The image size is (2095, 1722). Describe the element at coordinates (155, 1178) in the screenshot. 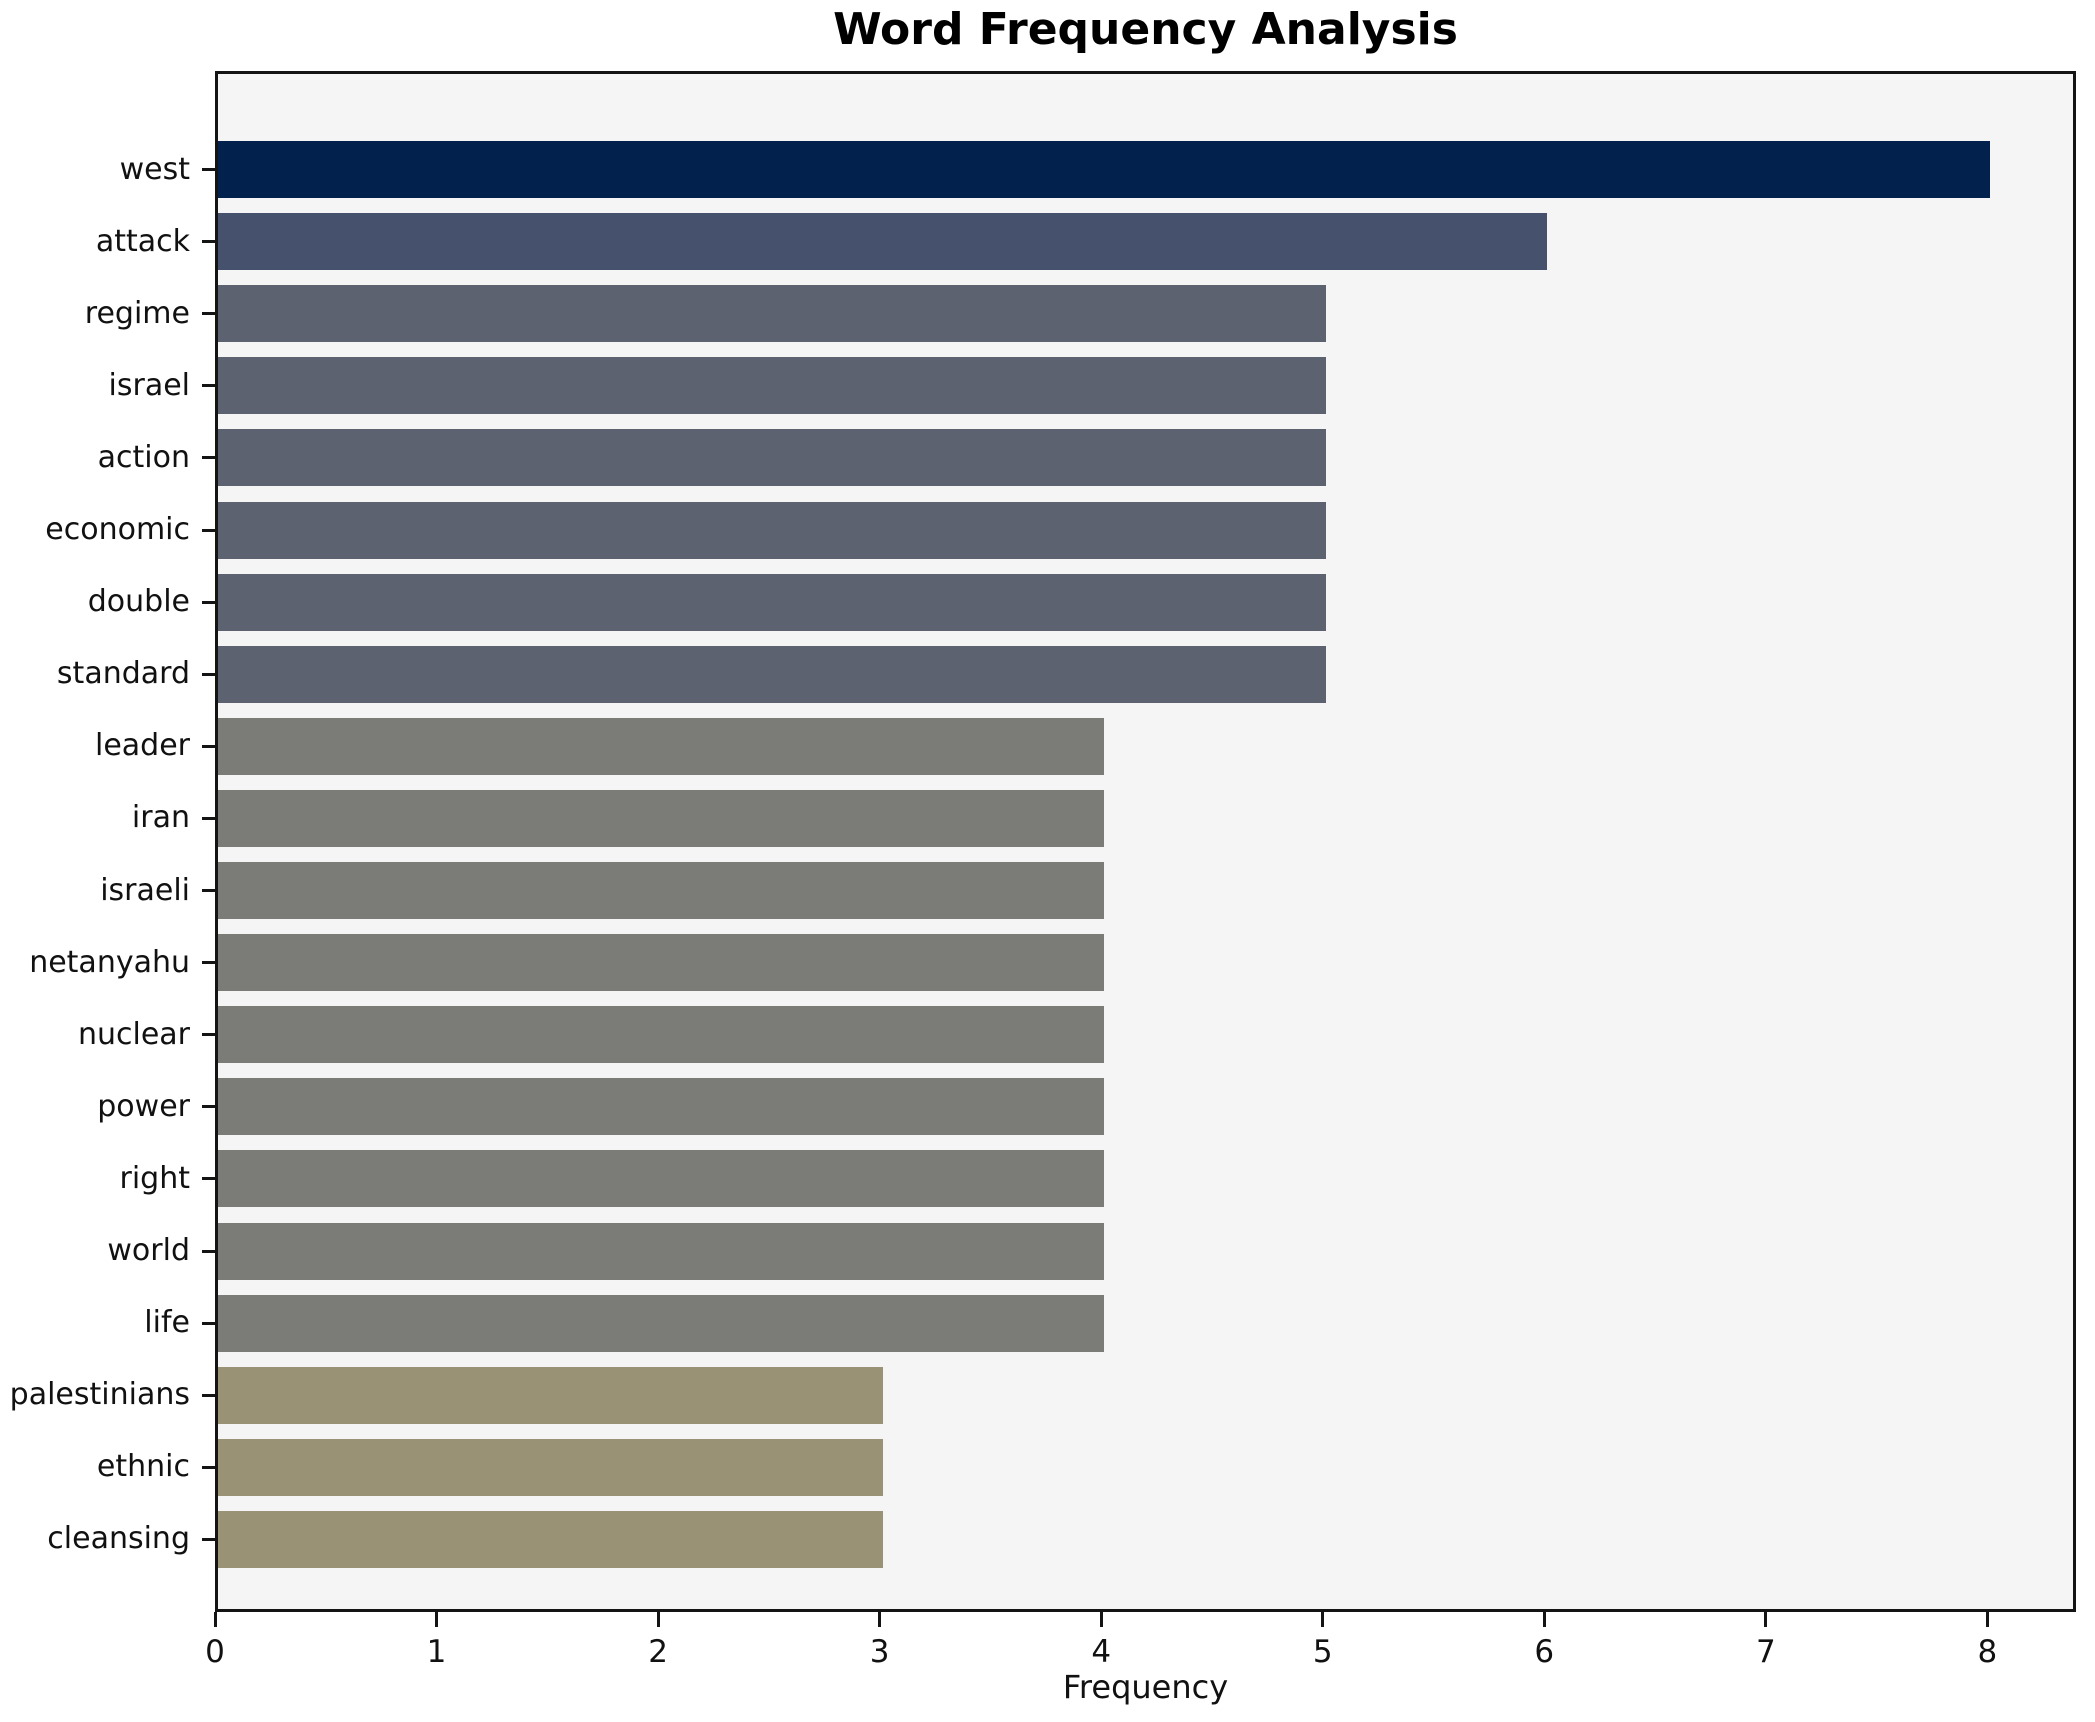

I see `ytick-label-right: right` at that location.